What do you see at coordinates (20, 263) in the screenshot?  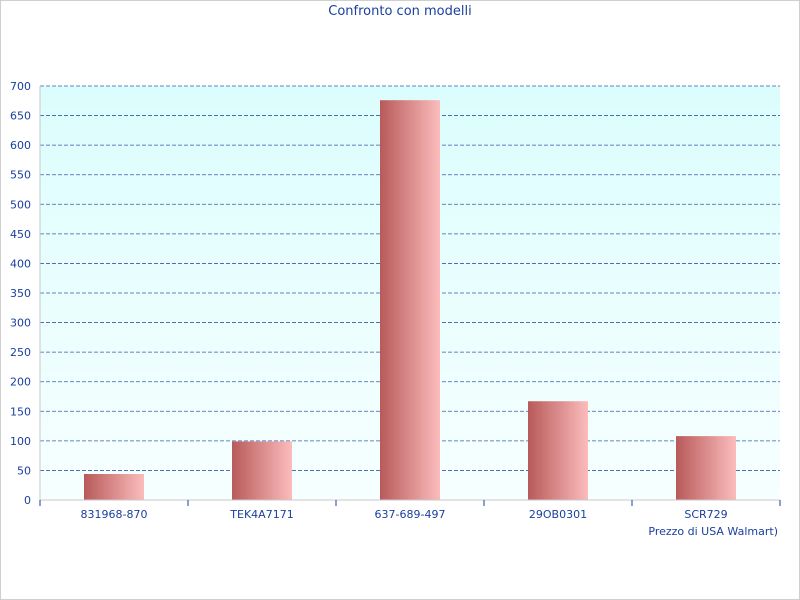 I see `y-tick-label: 400` at bounding box center [20, 263].